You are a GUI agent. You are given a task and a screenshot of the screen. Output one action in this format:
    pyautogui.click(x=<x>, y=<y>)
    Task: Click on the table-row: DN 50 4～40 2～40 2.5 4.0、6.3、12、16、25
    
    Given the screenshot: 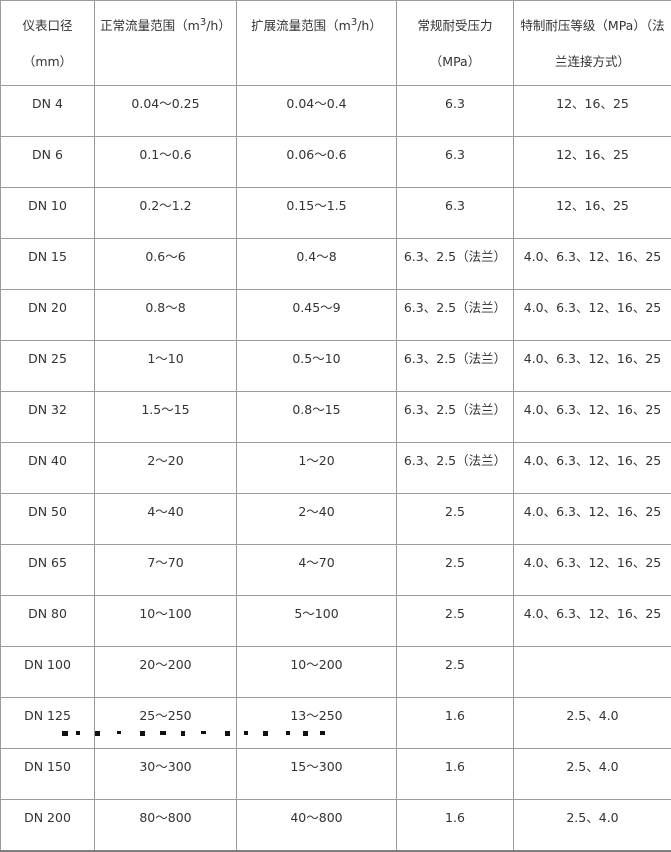 What is the action you would take?
    pyautogui.click(x=336, y=519)
    